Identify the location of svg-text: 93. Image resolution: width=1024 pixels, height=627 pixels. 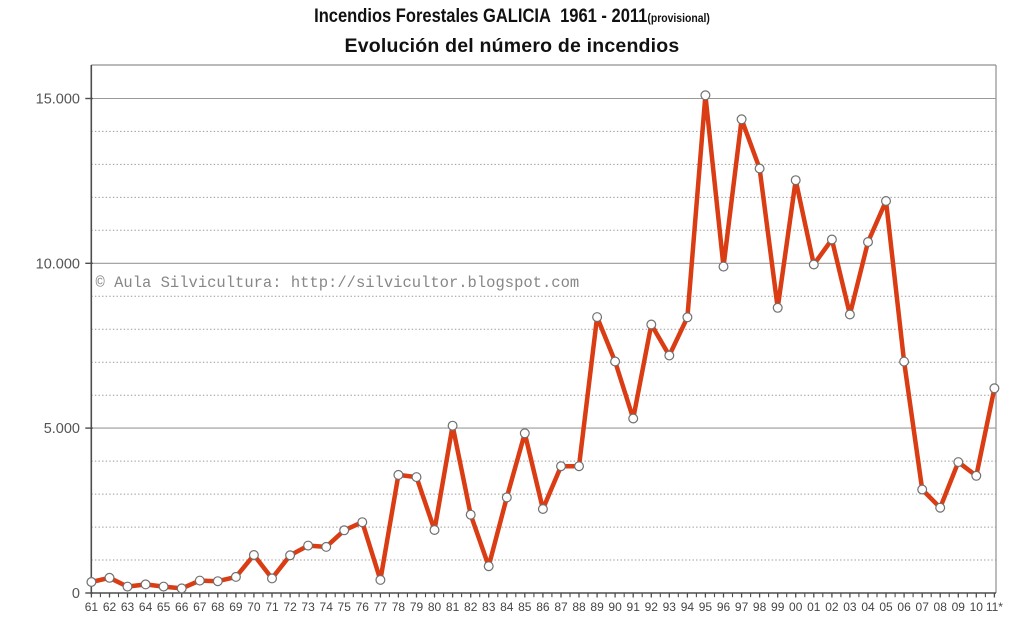
(670, 607).